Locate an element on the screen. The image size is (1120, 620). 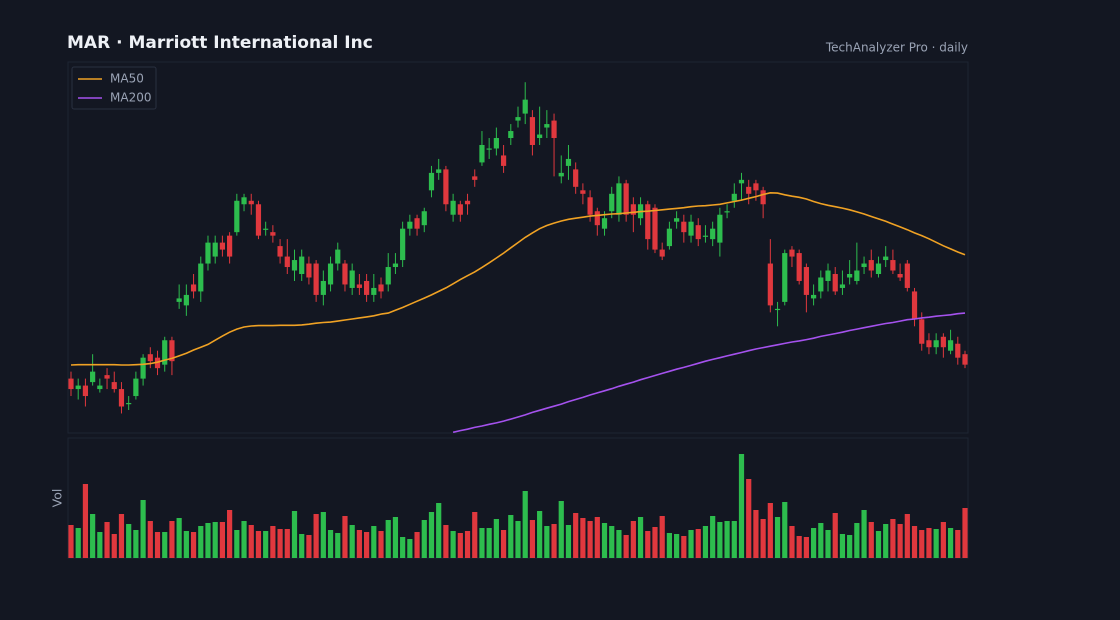
legend-label: MA200 is located at coordinates (130, 98).